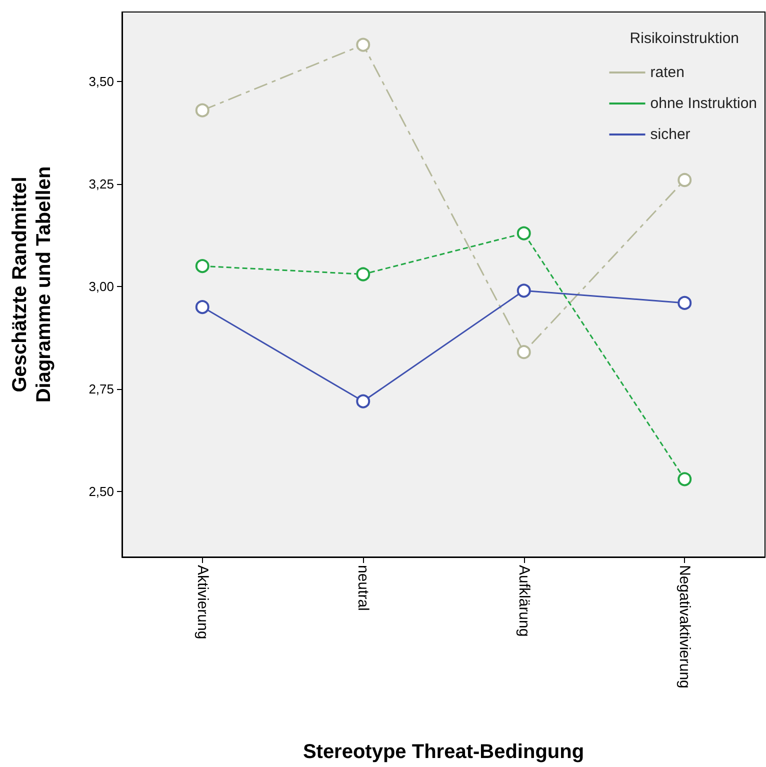  What do you see at coordinates (101, 286) in the screenshot?
I see `y-tick-label: 3,00` at bounding box center [101, 286].